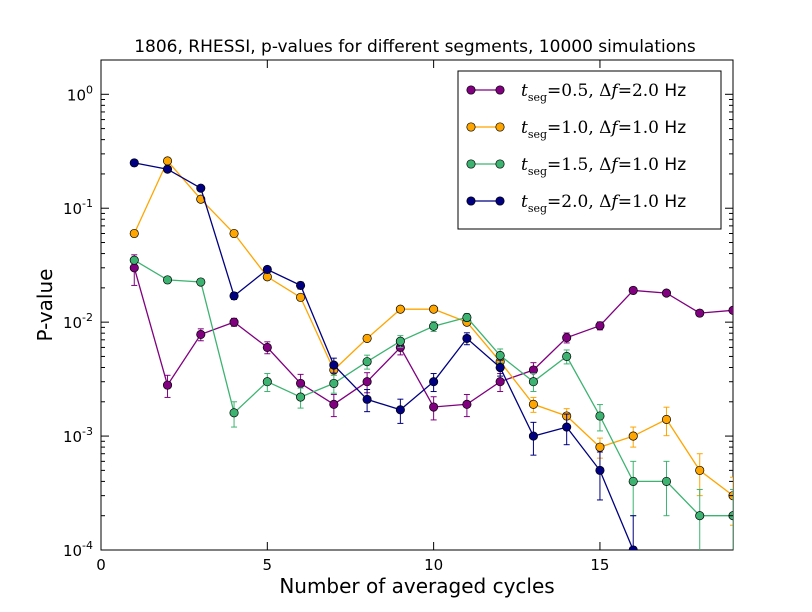  I want to click on legend-entry: tseg=0.5, Δf=2.0 Hz, so click(576, 92).